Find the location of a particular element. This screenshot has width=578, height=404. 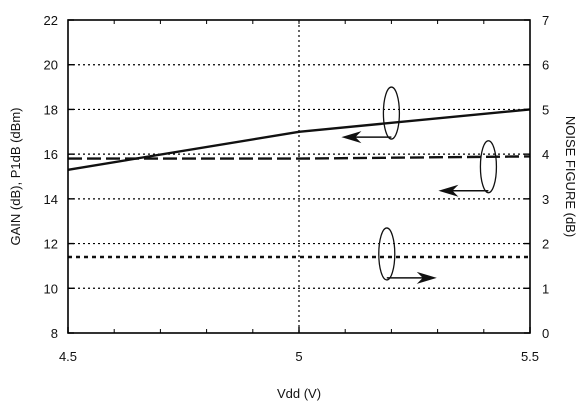

y2-tick-label: 0 is located at coordinates (545, 333).